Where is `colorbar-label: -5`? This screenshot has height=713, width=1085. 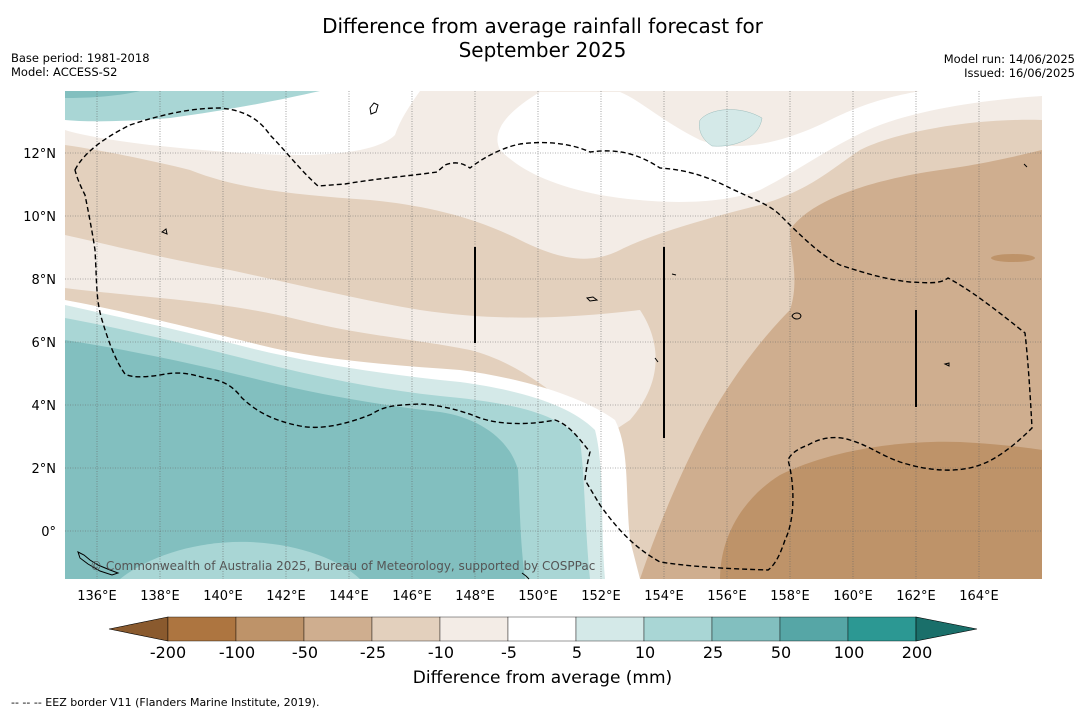 colorbar-label: -5 is located at coordinates (509, 652).